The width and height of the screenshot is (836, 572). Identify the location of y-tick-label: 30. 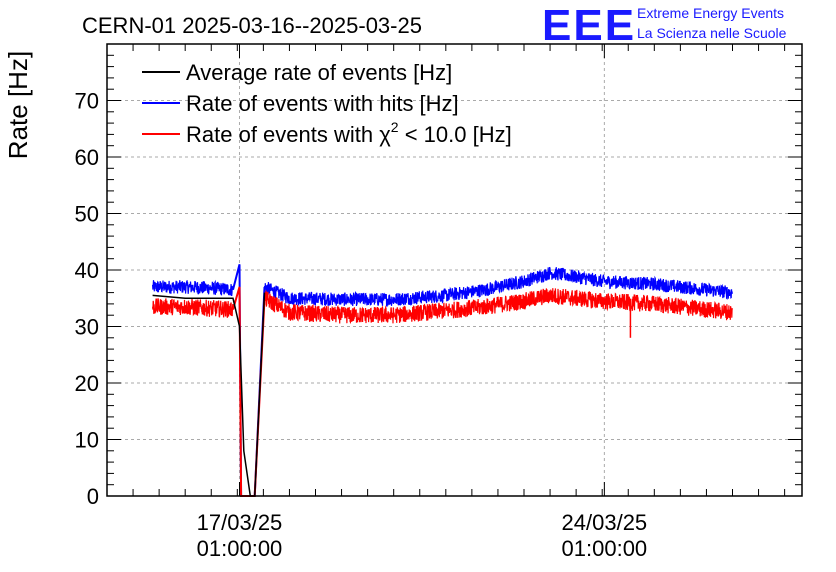
(87, 327).